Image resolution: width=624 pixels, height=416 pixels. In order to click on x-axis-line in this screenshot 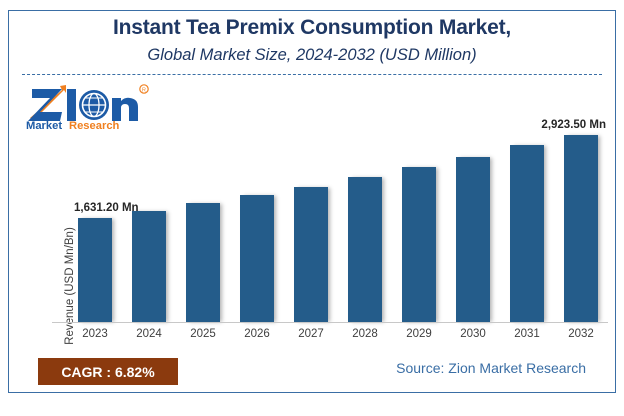, I will do `click(330, 322)`.